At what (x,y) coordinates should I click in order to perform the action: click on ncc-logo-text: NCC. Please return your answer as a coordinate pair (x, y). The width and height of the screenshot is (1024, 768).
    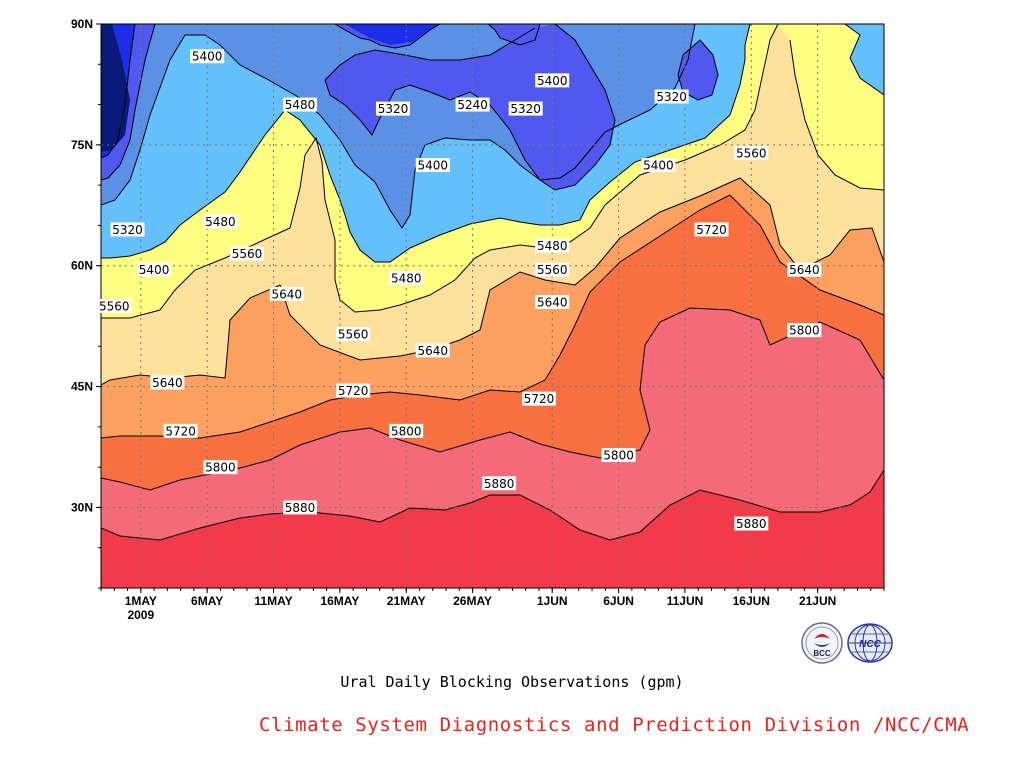
    Looking at the image, I should click on (870, 644).